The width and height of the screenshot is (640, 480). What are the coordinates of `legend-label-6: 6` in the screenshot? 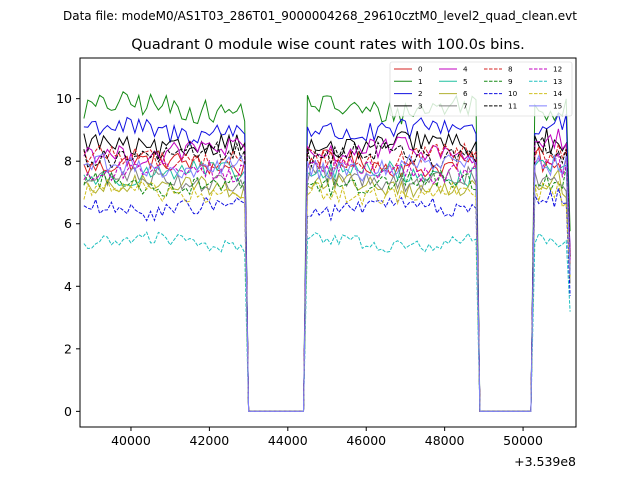 It's located at (465, 93).